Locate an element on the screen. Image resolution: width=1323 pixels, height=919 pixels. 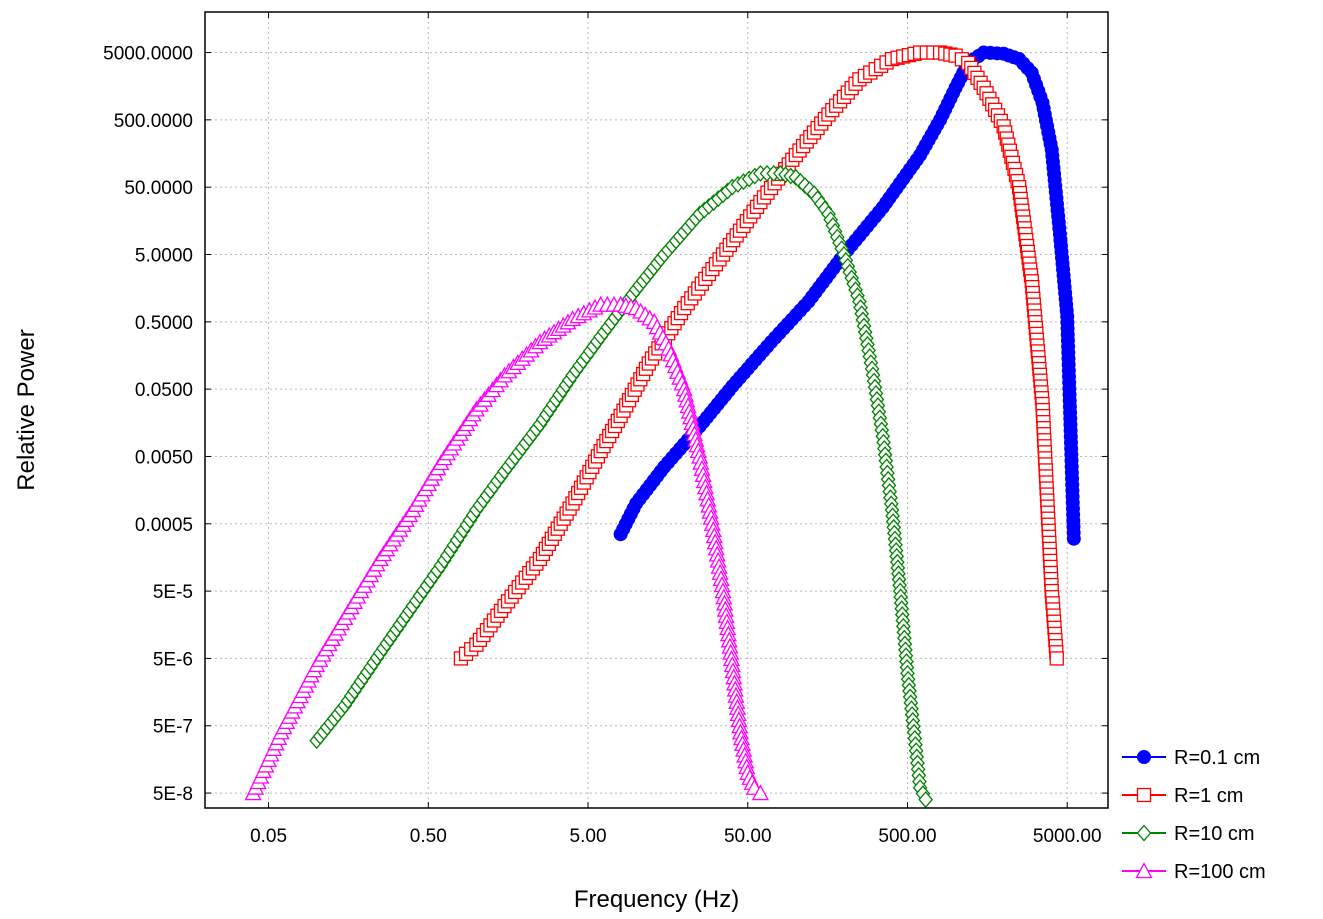
legend: R=0.1 cm R=1 cm R=10 cm R=100 cm is located at coordinates (1194, 815).